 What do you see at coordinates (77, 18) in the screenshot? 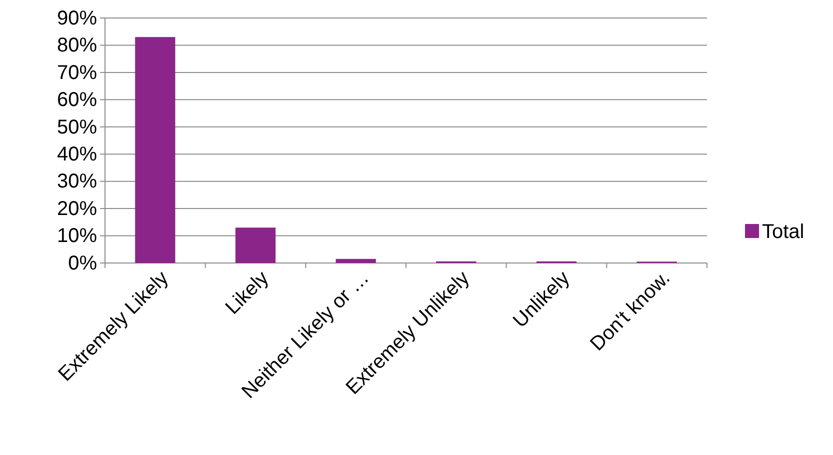
I see `y-tick-label: 90%` at bounding box center [77, 18].